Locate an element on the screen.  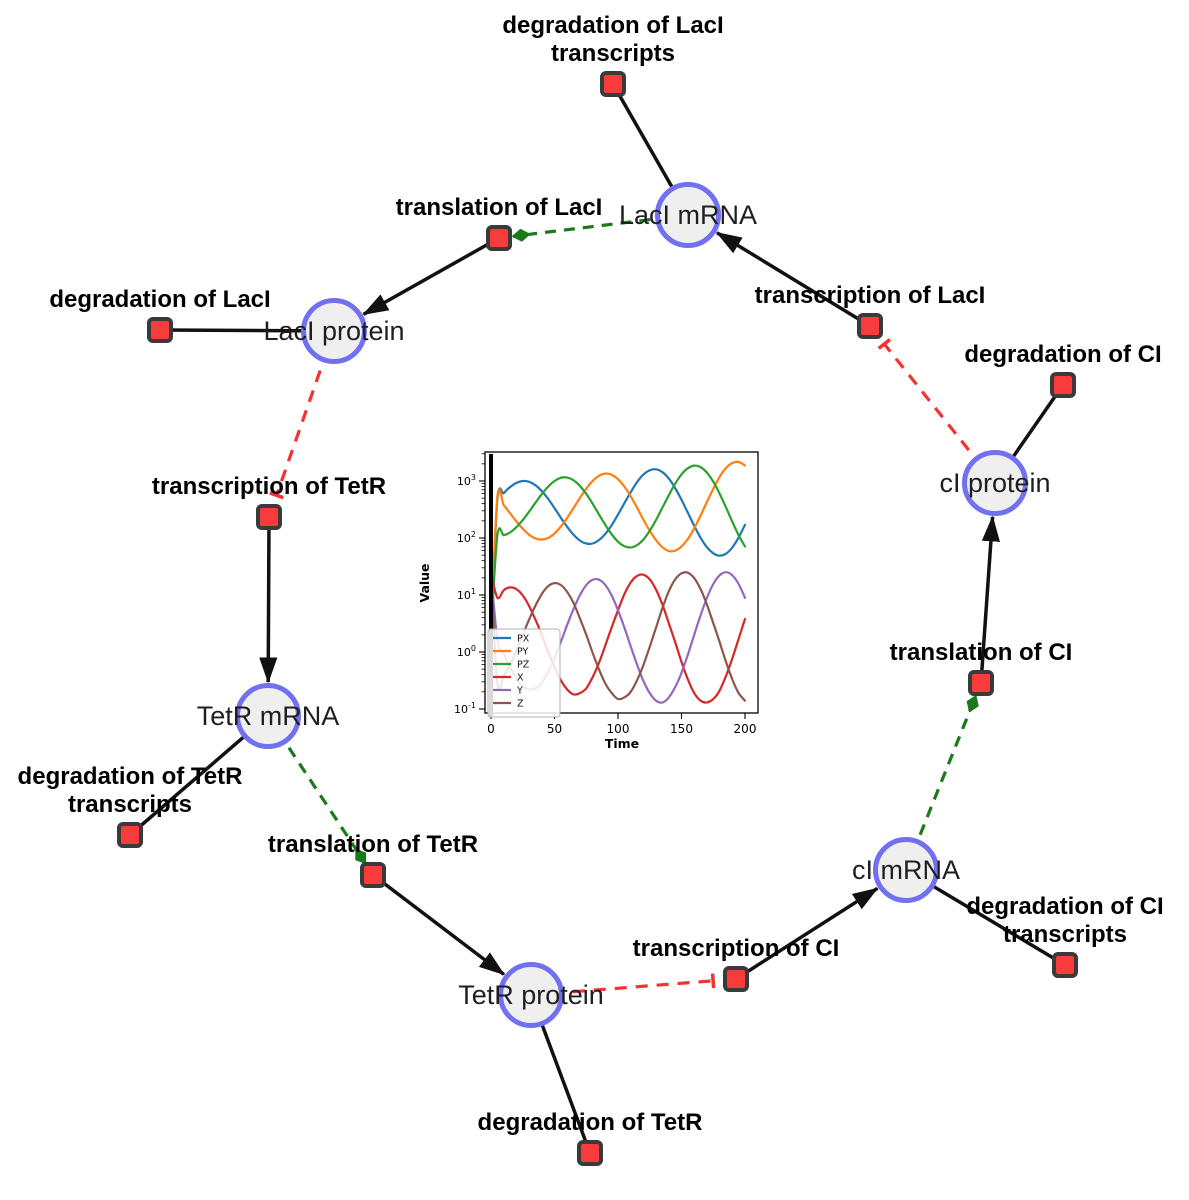
y-tick-label: 10¹ is located at coordinates (466, 594).